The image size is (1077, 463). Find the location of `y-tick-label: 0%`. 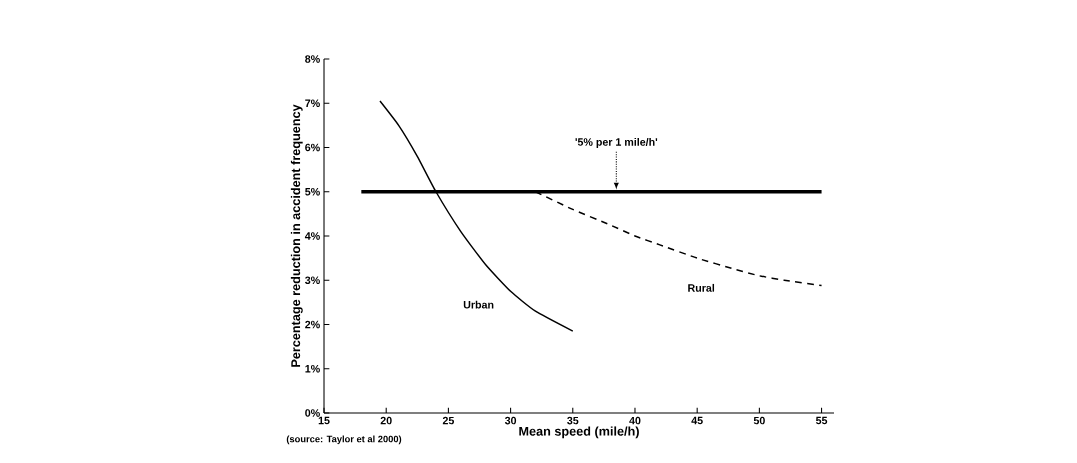

y-tick-label: 0% is located at coordinates (312, 413).